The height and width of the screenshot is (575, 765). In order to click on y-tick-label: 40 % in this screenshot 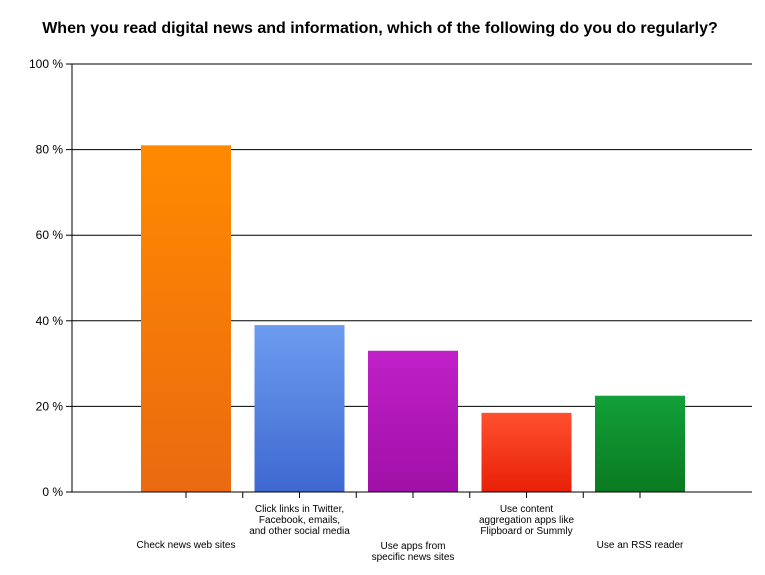, I will do `click(50, 321)`.